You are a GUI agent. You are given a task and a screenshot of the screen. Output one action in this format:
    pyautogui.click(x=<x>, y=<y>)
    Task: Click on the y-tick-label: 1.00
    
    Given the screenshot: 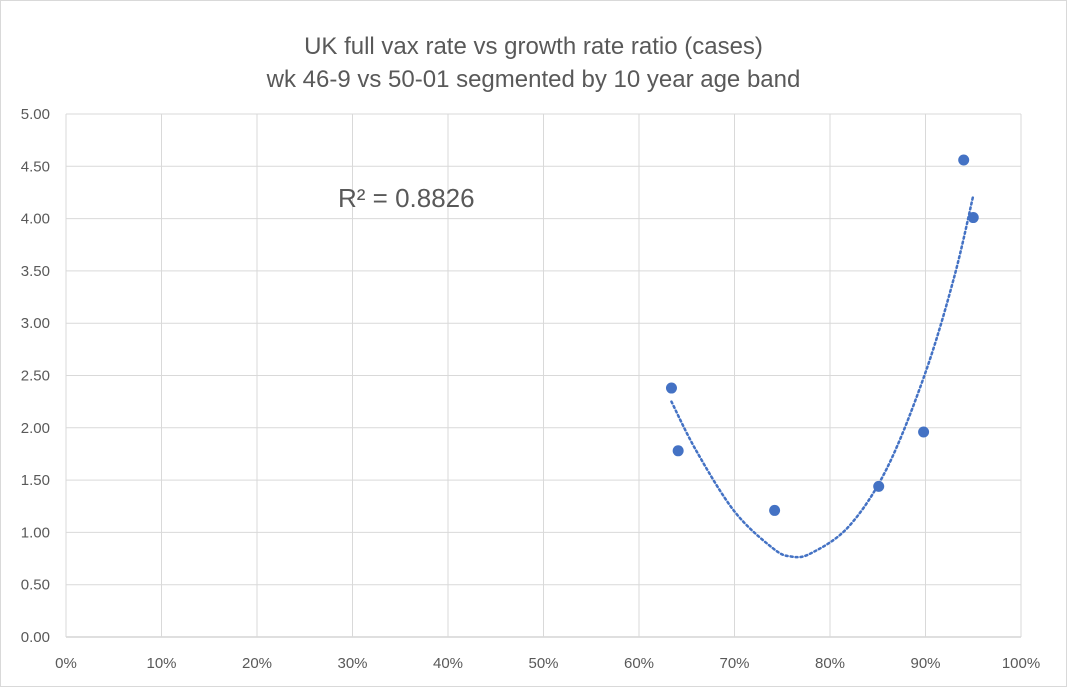 What is the action you would take?
    pyautogui.click(x=35, y=532)
    